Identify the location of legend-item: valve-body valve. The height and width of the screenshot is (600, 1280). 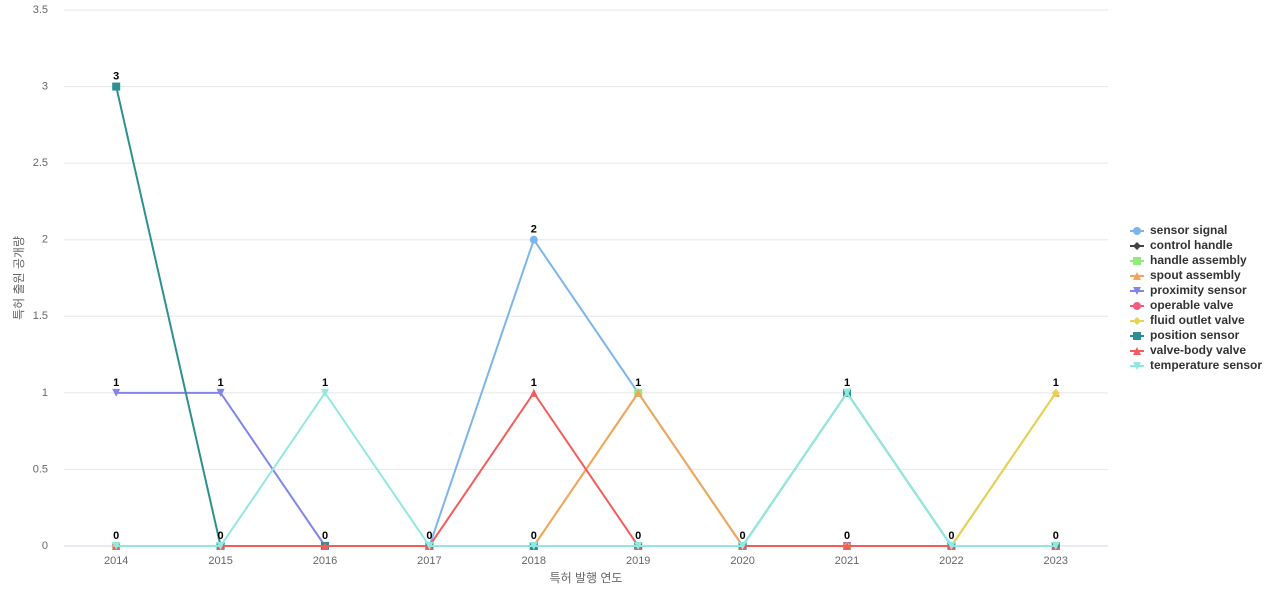
(1188, 350).